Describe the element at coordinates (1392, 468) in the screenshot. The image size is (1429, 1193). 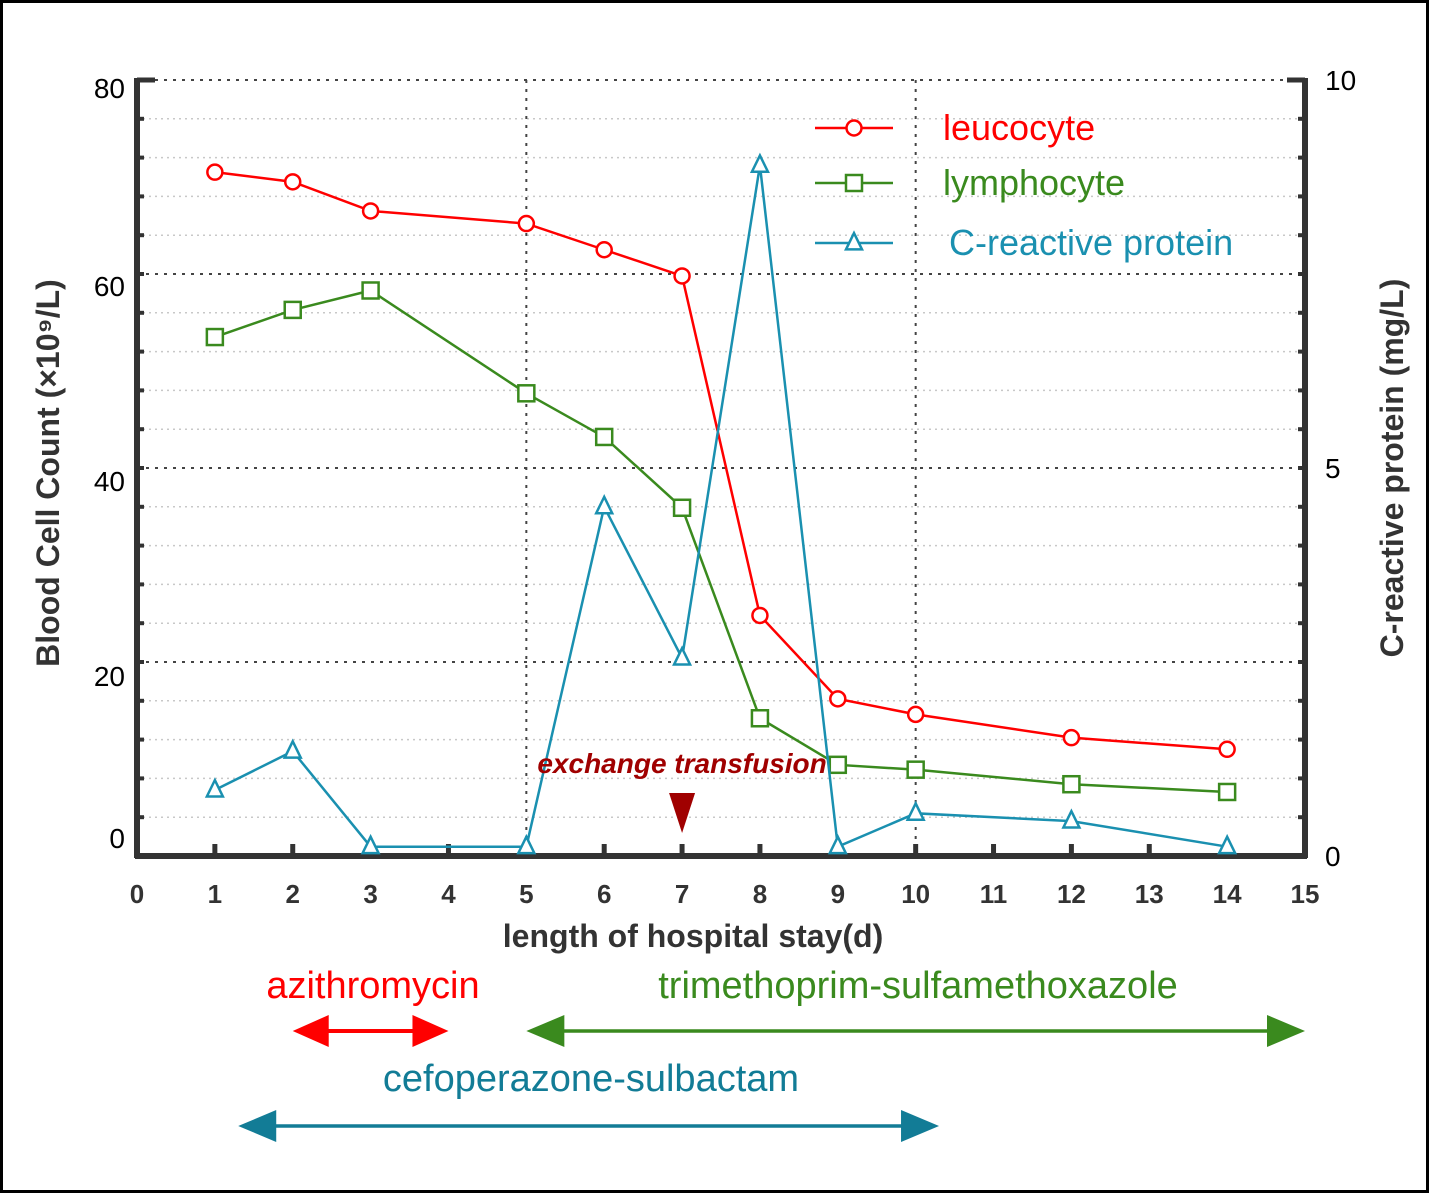
I see `y-right-axis-title: C-reactive protein (mg/L)` at that location.